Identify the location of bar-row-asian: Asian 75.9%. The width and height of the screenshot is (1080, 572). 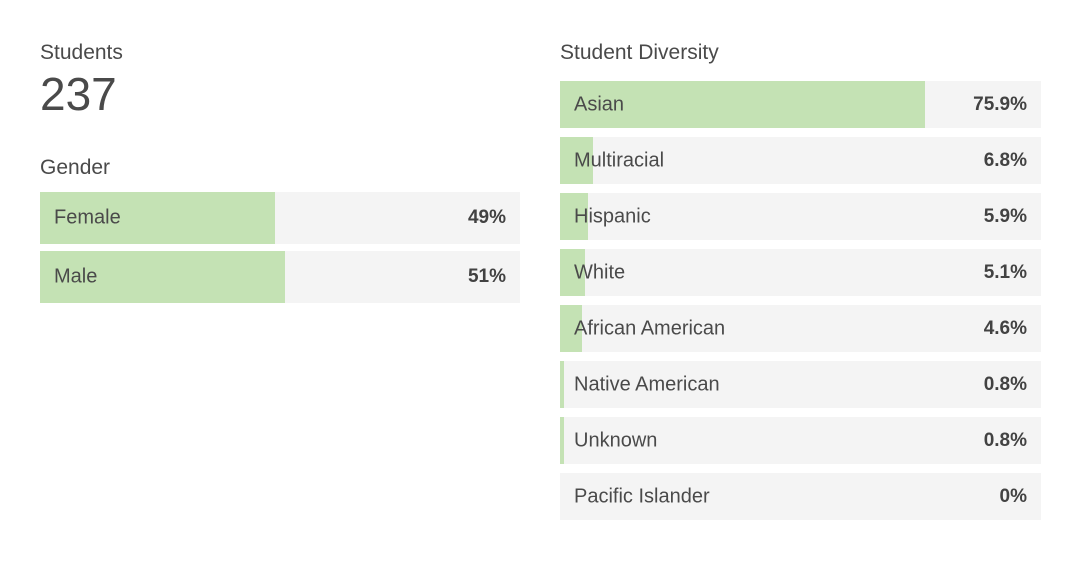
(800, 104).